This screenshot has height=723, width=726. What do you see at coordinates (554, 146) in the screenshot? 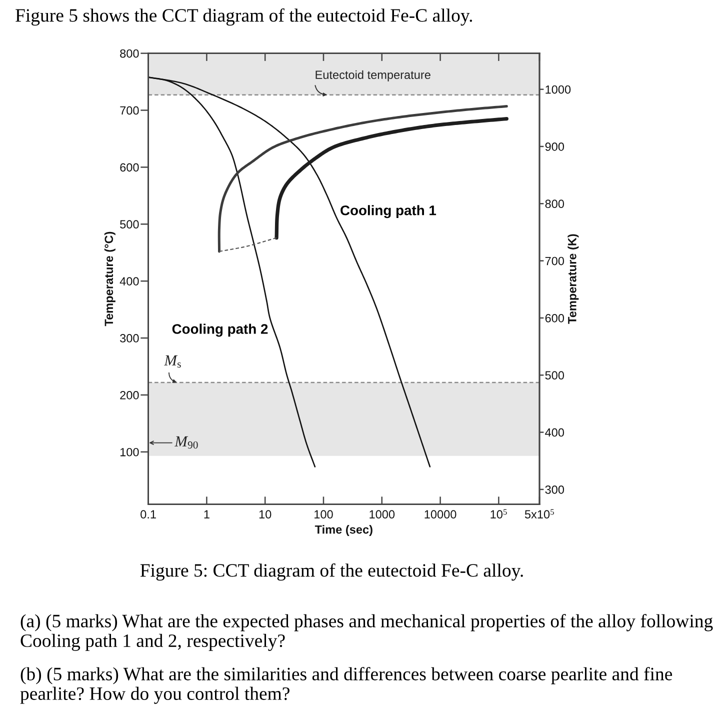
I see `y2-tick-label: 900` at bounding box center [554, 146].